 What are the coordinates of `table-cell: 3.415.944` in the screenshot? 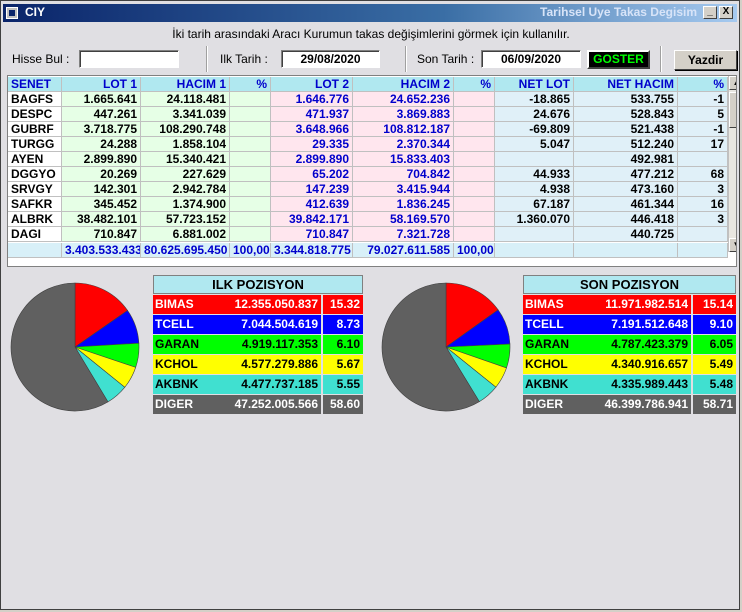 It's located at (403, 189).